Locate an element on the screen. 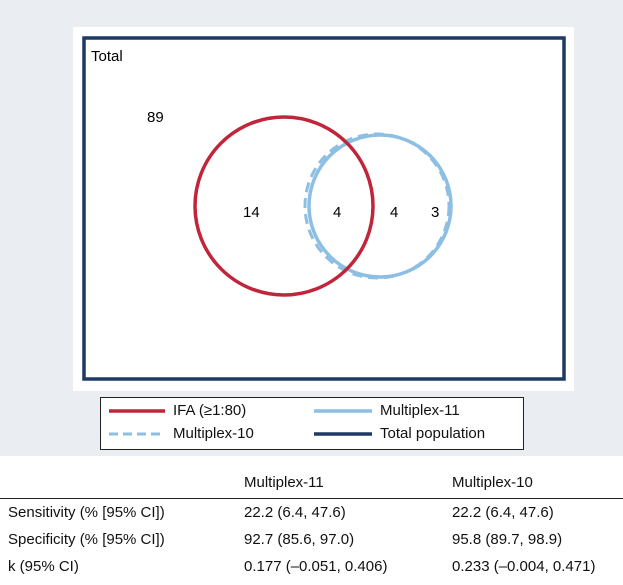 The width and height of the screenshot is (623, 585). sensitivity-multiplex10: 22.2 (6.4, 47.6) is located at coordinates (503, 512).